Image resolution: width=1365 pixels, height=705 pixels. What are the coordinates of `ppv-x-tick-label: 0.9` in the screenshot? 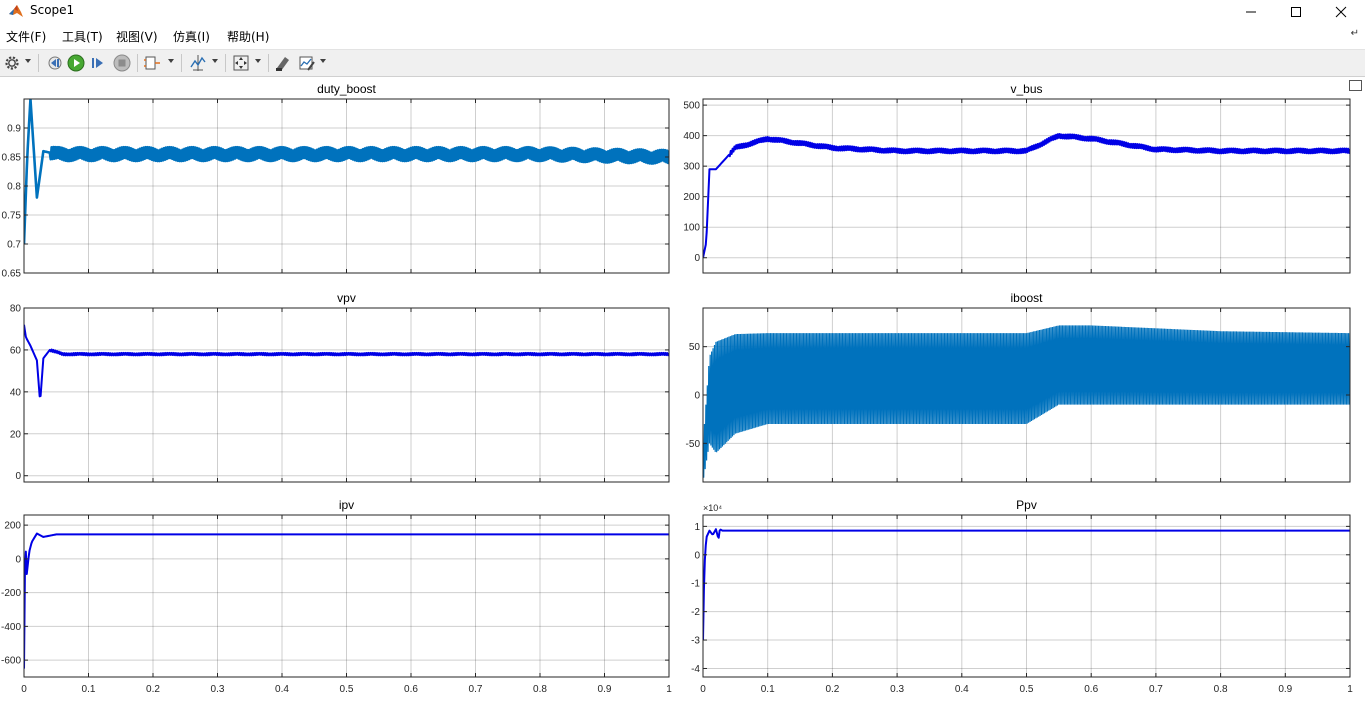 It's located at (1285, 689).